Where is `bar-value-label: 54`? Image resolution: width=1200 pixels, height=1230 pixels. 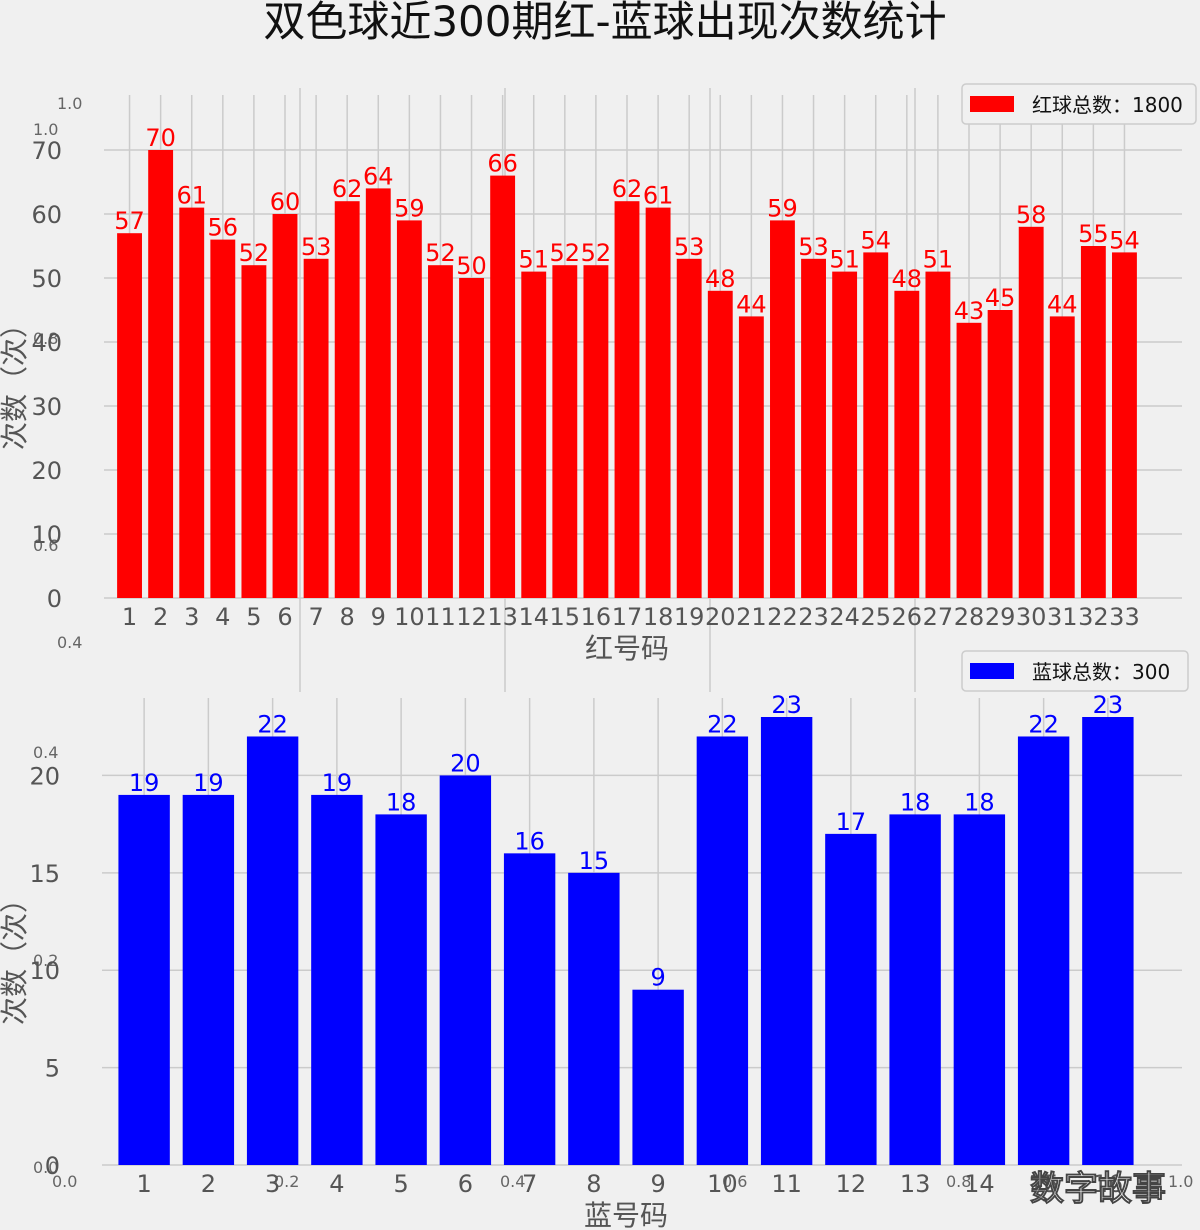
bar-value-label: 54 is located at coordinates (1124, 240).